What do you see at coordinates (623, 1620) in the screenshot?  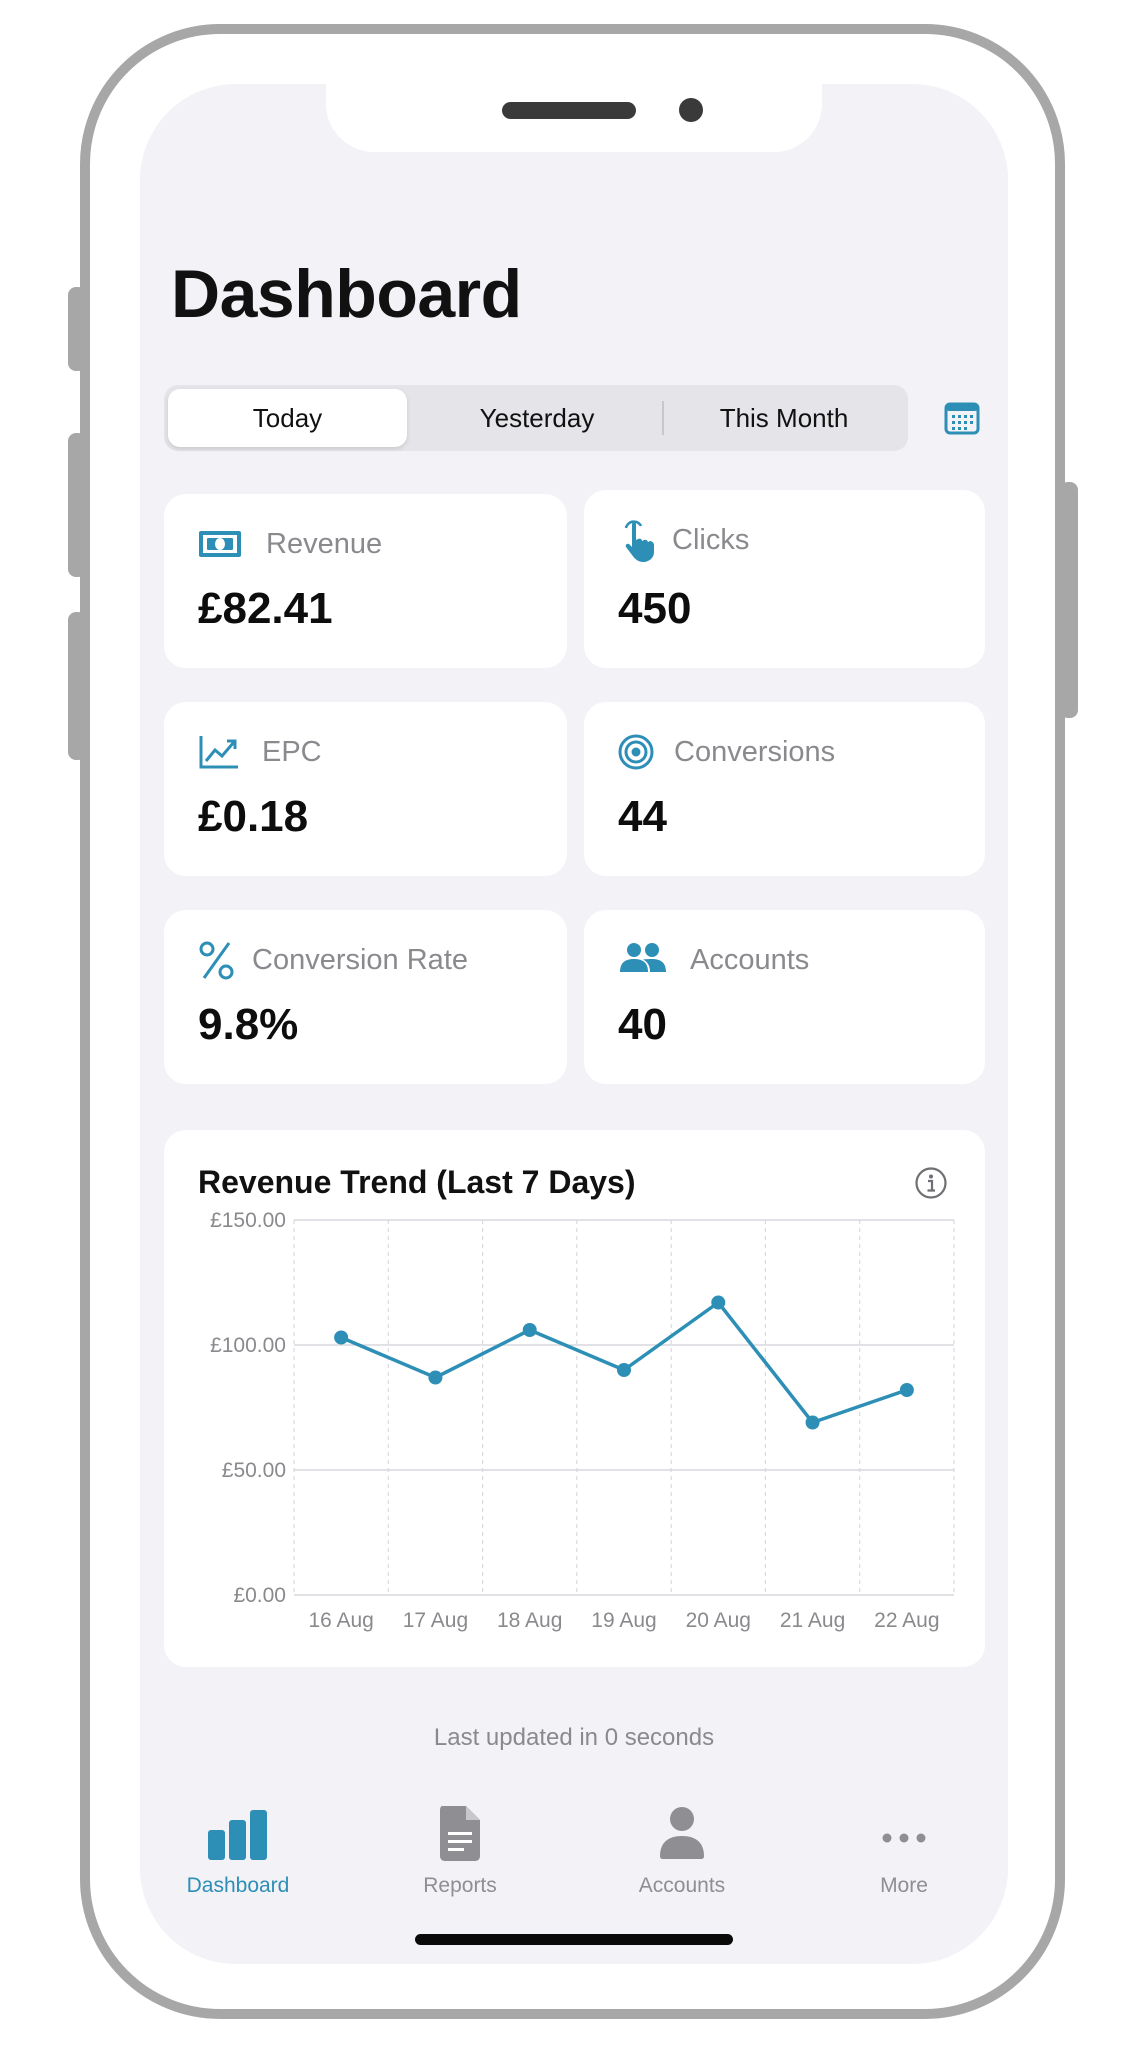 I see `x-tick-label: 19 Aug` at bounding box center [623, 1620].